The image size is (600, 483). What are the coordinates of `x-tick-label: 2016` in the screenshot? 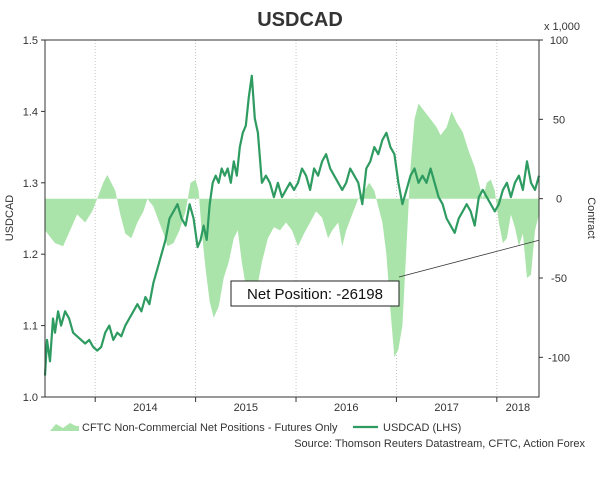 It's located at (346, 408).